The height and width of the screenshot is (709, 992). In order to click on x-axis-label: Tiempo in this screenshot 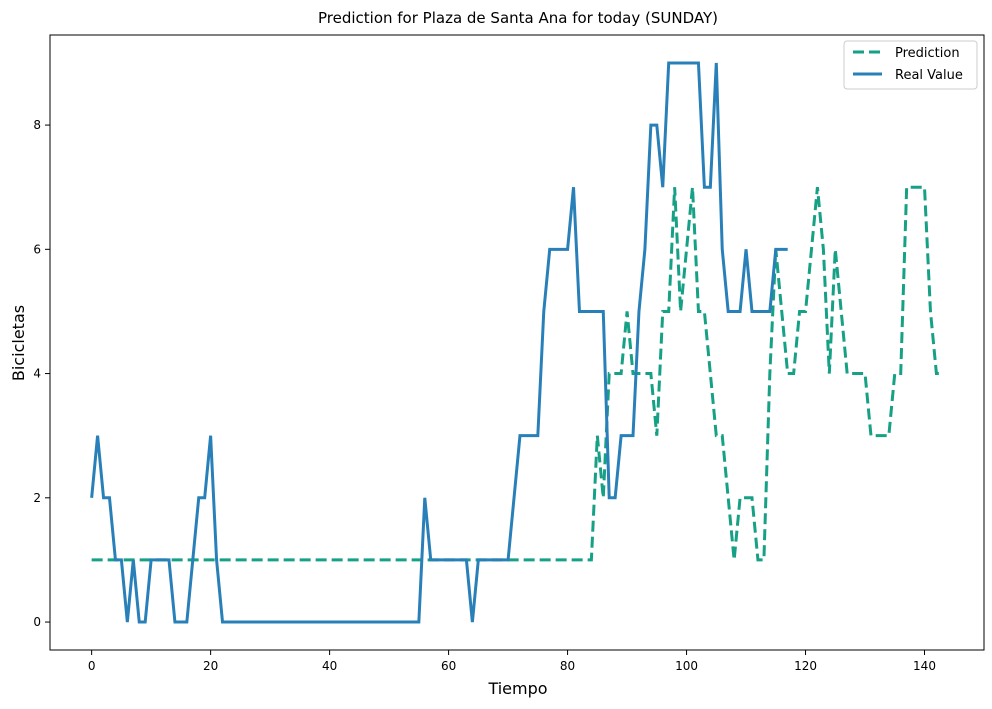, I will do `click(517, 688)`.